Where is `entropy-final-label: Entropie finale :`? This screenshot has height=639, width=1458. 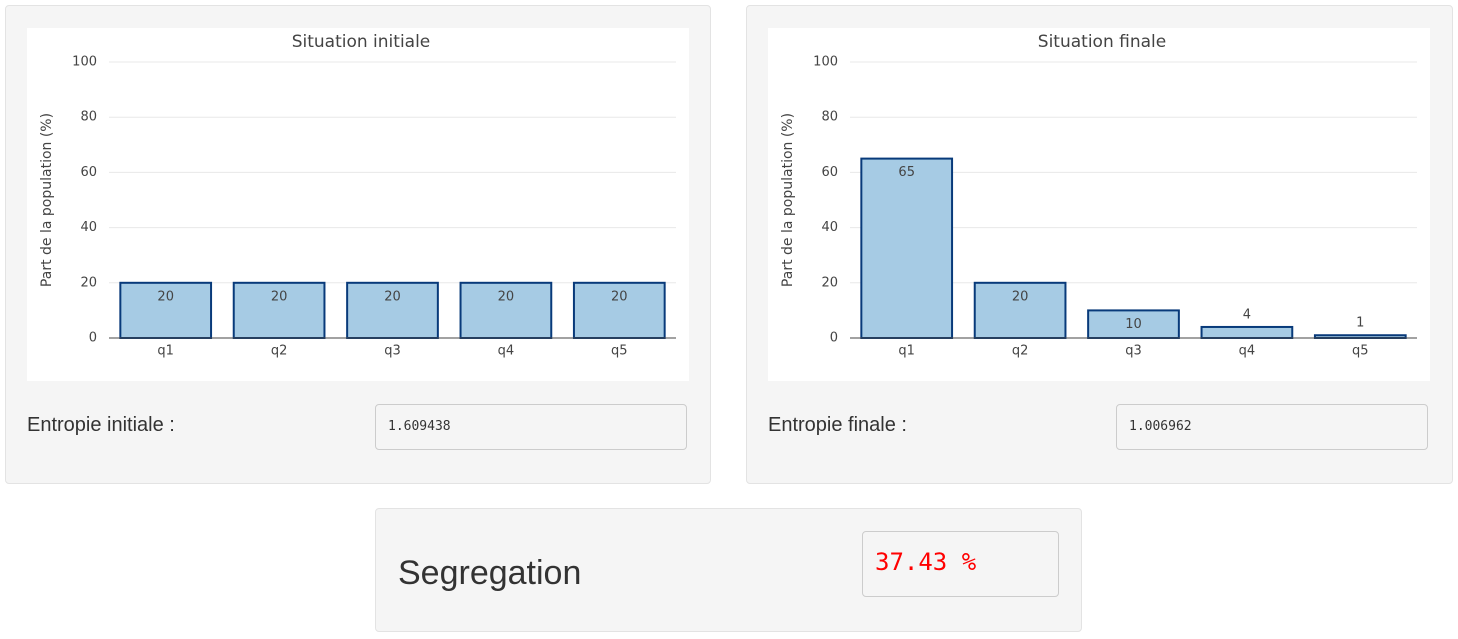 entropy-final-label: Entropie finale : is located at coordinates (837, 425).